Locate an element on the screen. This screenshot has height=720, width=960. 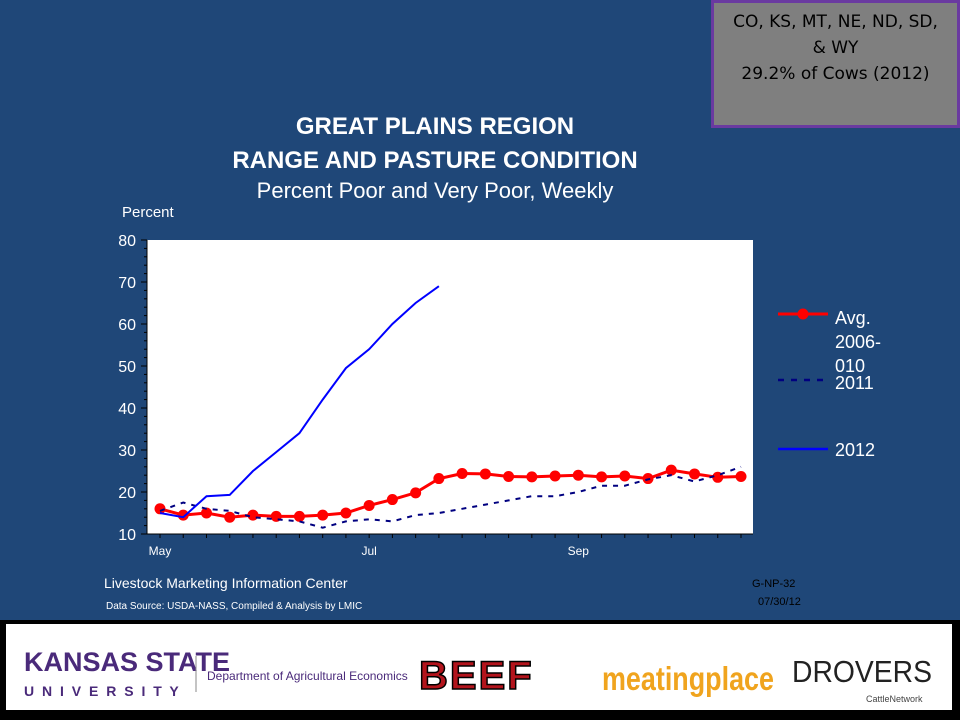
meatingplace-logo-text: meatingplace is located at coordinates (688, 678).